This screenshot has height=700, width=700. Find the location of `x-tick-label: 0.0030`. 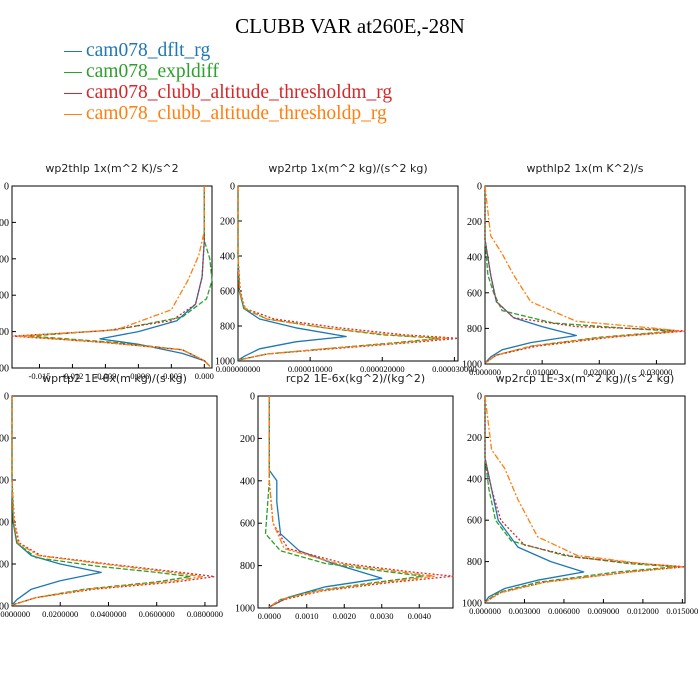

x-tick-label: 0.0030 is located at coordinates (381, 616).